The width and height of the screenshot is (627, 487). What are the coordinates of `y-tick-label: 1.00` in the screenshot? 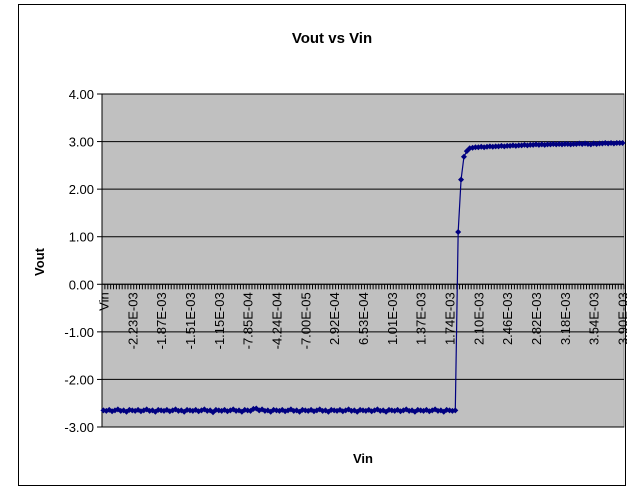 It's located at (81, 237).